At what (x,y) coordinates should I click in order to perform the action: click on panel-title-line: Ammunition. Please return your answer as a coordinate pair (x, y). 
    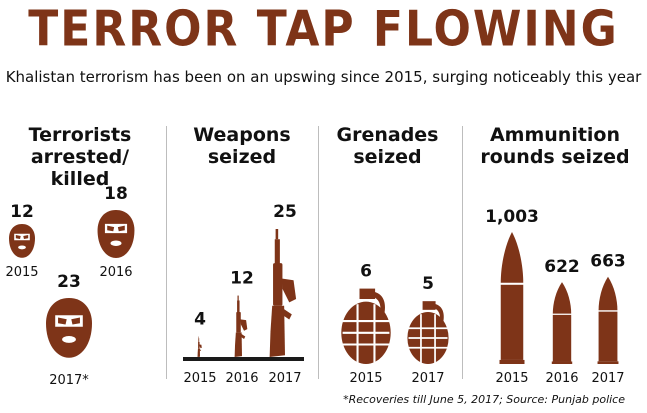
    Looking at the image, I should click on (555, 135).